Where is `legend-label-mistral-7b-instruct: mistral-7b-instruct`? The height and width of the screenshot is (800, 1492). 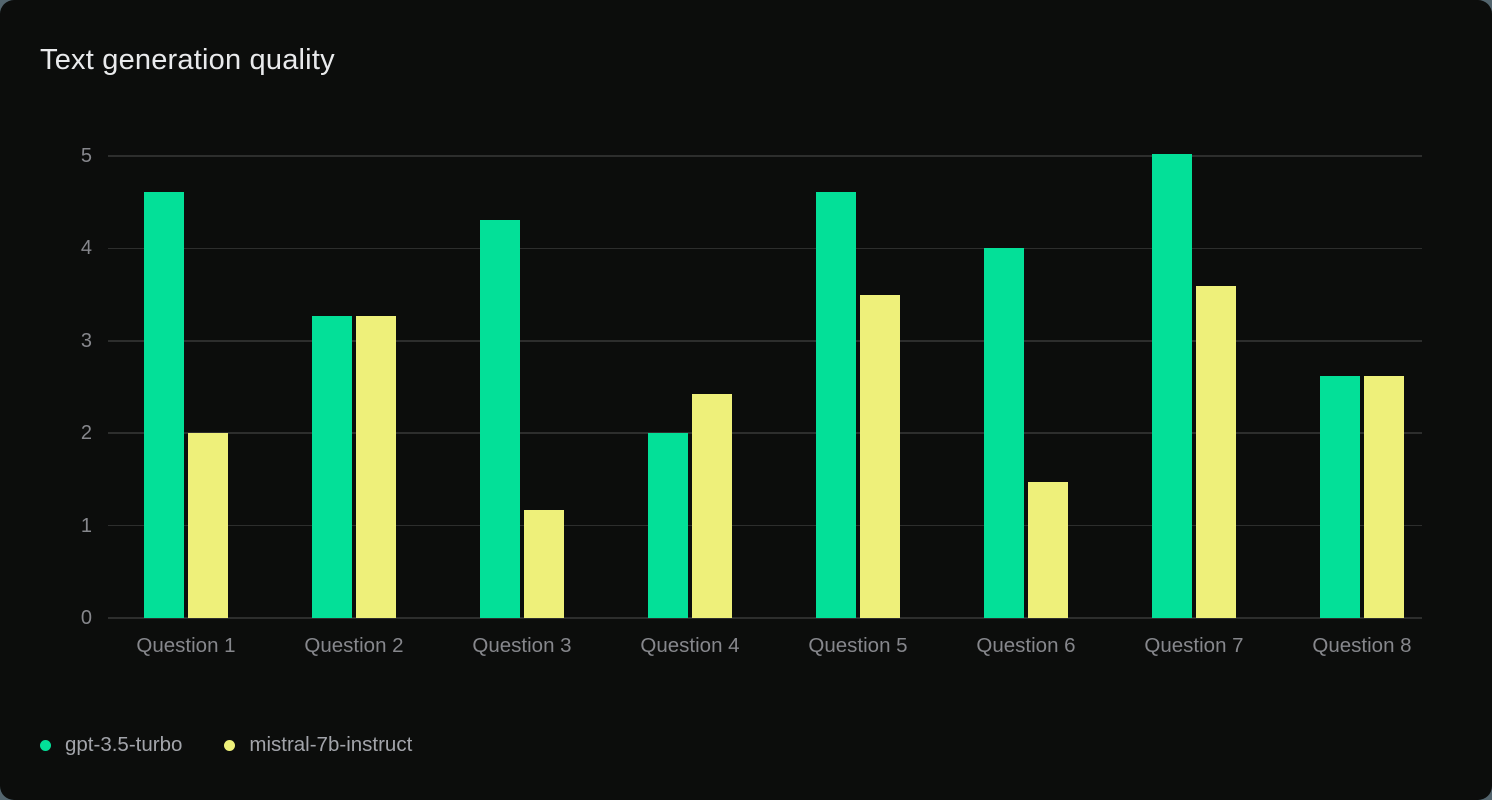 legend-label-mistral-7b-instruct: mistral-7b-instruct is located at coordinates (331, 744).